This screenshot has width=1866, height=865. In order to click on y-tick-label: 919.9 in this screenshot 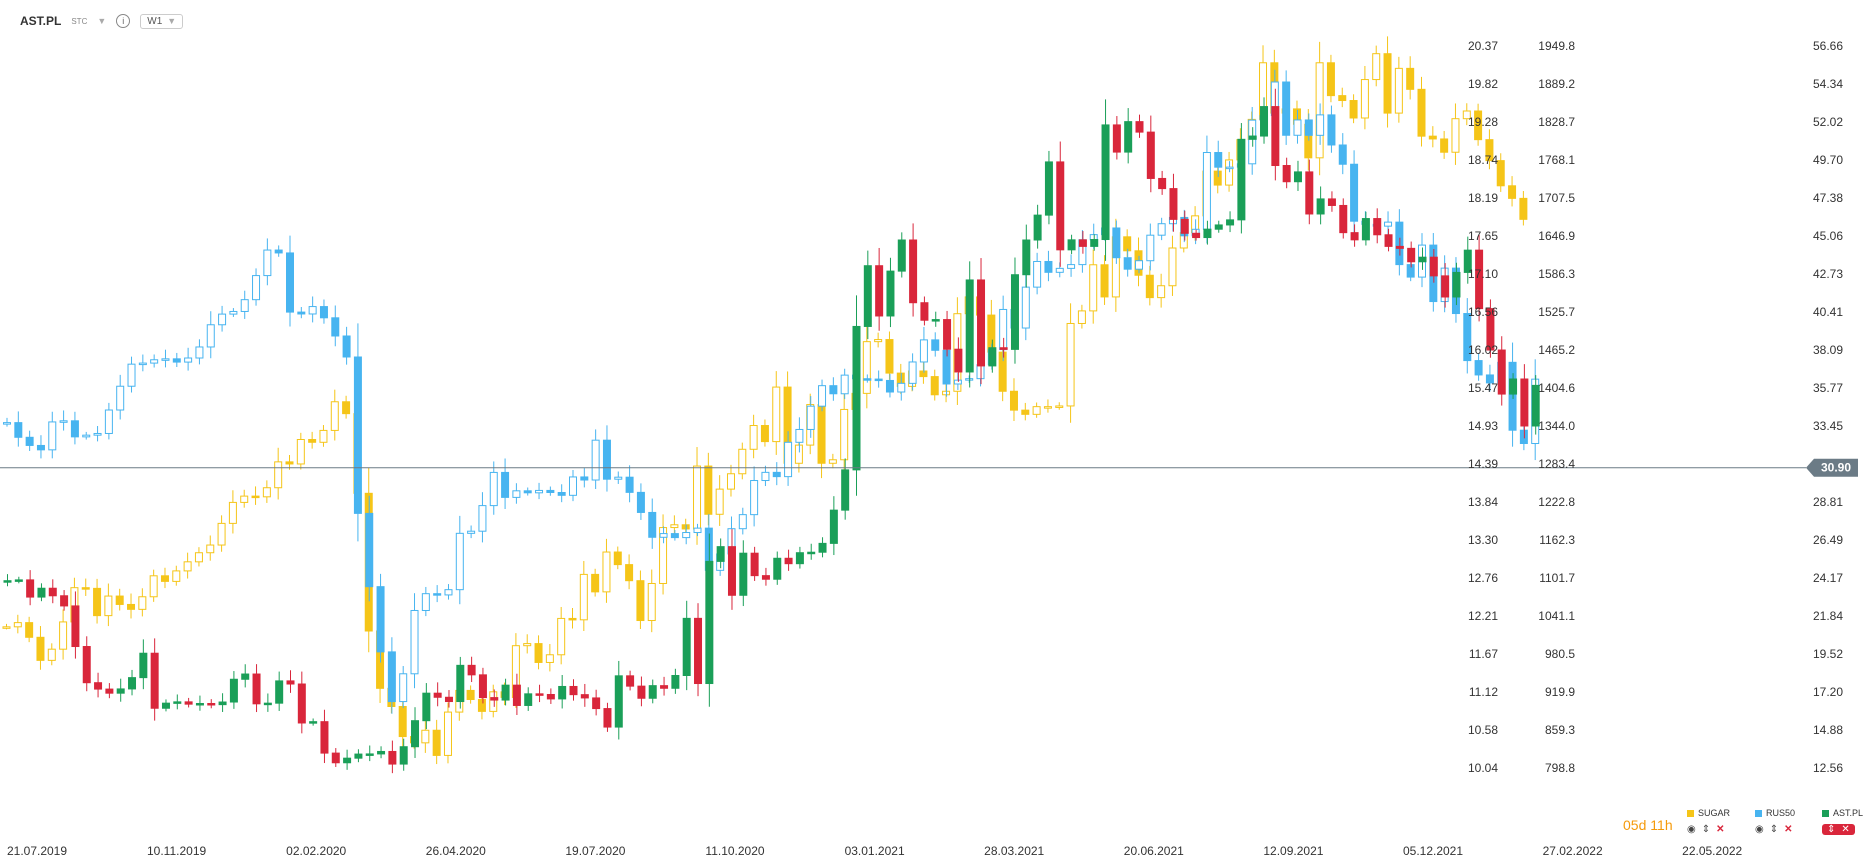, I will do `click(1560, 692)`.